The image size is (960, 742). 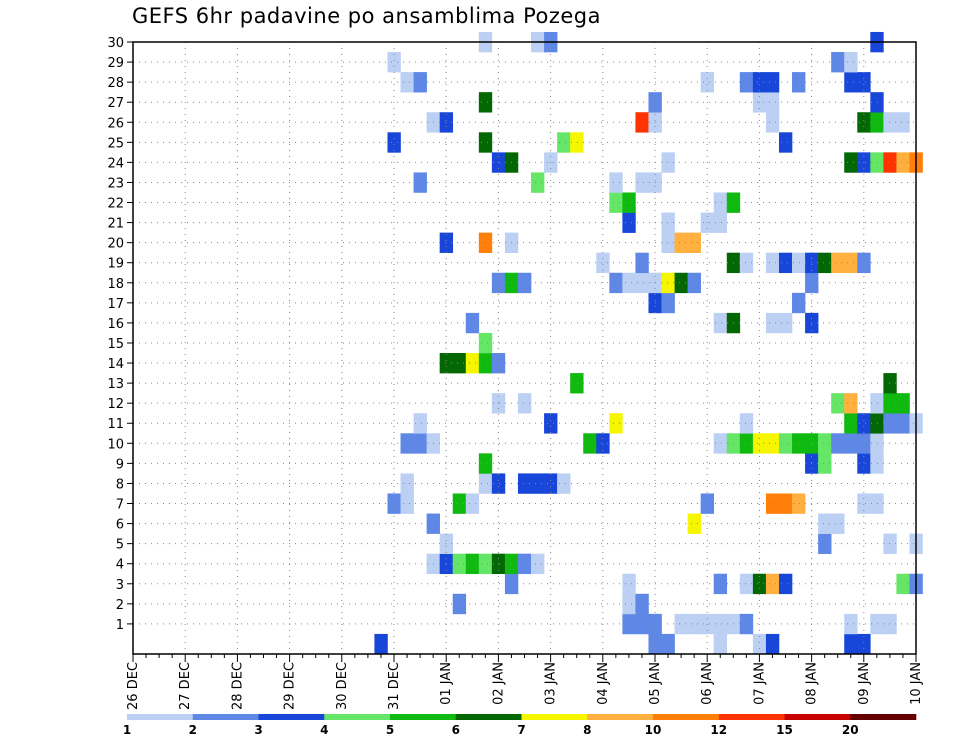 I want to click on colorbar-label: 5, so click(x=390, y=730).